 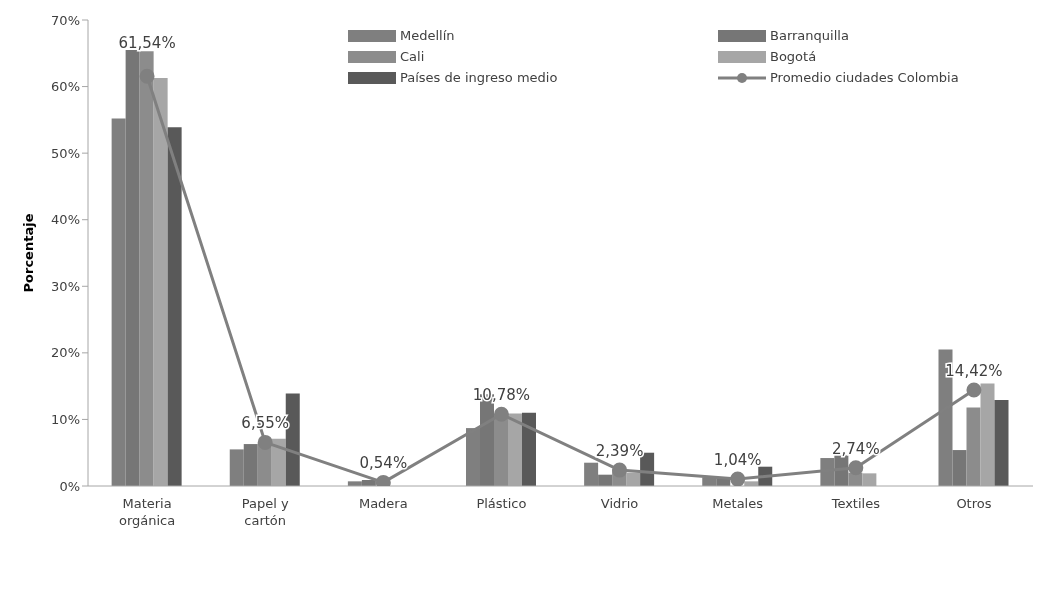 What do you see at coordinates (65, 20) in the screenshot?
I see `y-tick-label: 70%` at bounding box center [65, 20].